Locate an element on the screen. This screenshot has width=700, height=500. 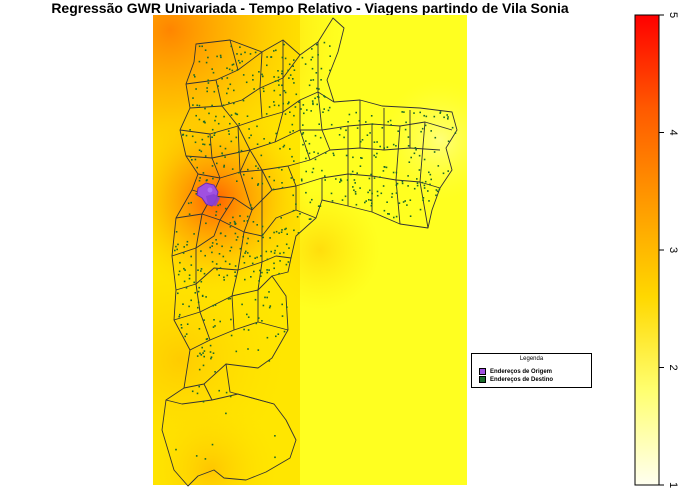
color-scale-tick-label: 3 is located at coordinates (673, 250).